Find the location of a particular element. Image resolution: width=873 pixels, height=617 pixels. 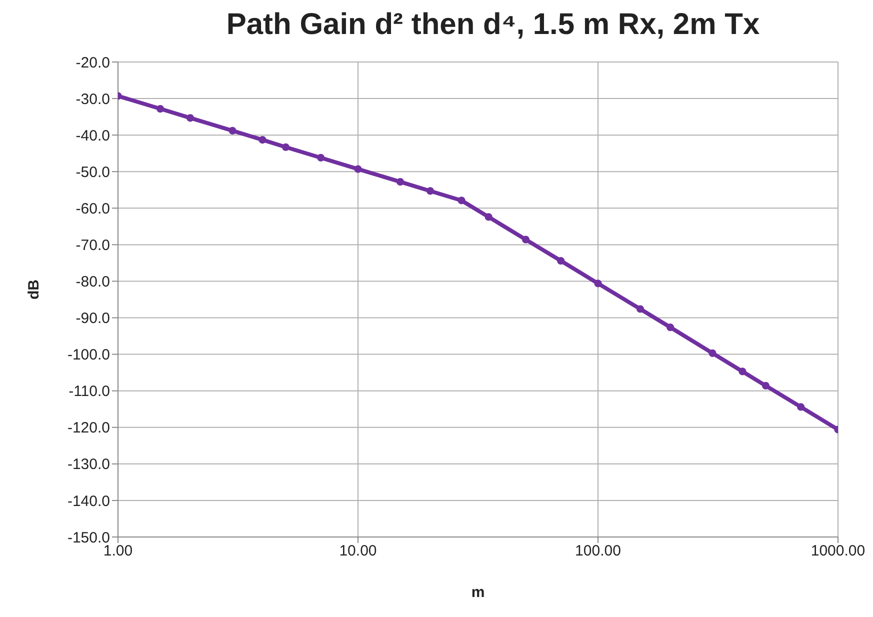

y-tick-label: -70.0 is located at coordinates (93, 245).